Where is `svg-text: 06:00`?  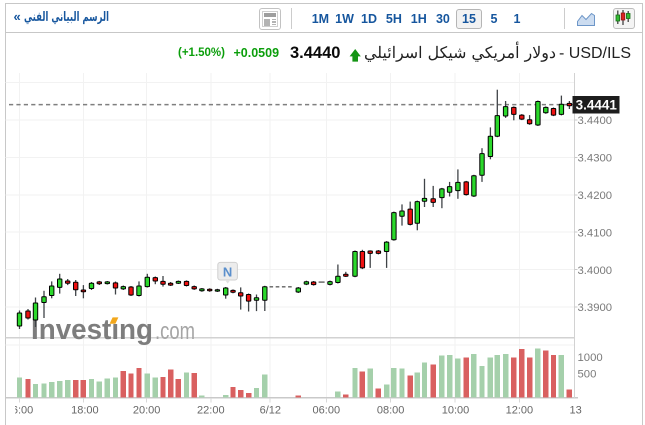 svg-text: 06:00 is located at coordinates (327, 411).